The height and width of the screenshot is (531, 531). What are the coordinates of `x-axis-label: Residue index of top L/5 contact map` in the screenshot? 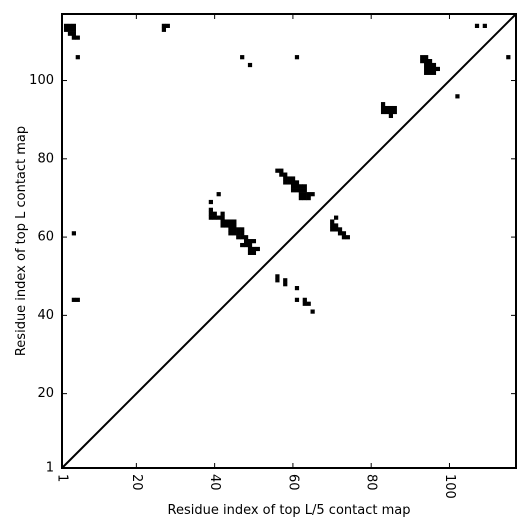 It's located at (289, 510).